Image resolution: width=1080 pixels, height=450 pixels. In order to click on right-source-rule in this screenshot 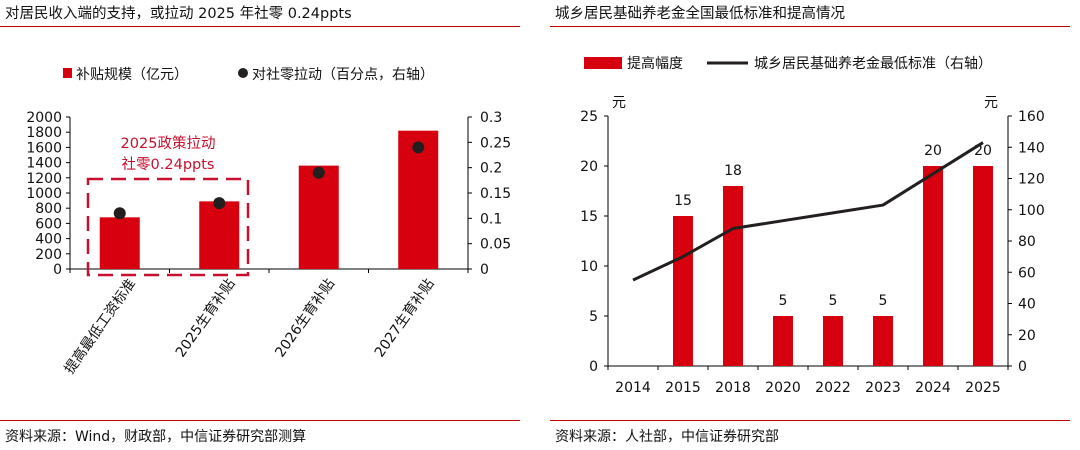, I will do `click(810, 420)`.